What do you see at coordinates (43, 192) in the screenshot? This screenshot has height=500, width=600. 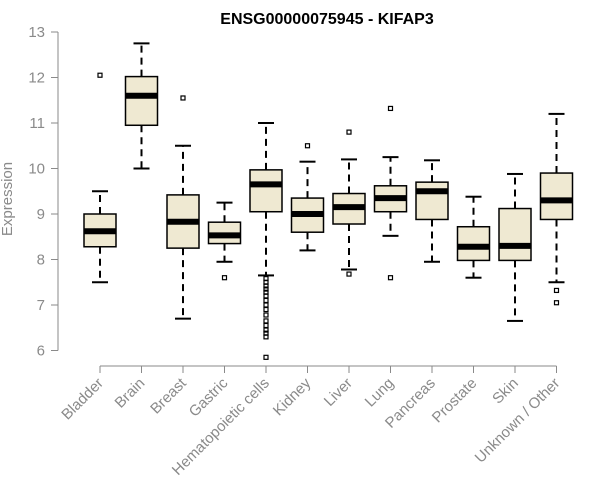 I see `y-axis: 6 7 8 9 10 11 12 13` at bounding box center [43, 192].